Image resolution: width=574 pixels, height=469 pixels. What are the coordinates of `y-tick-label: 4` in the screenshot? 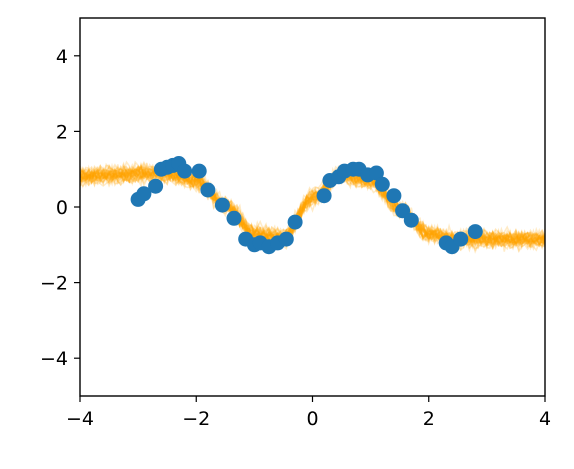 It's located at (62, 57).